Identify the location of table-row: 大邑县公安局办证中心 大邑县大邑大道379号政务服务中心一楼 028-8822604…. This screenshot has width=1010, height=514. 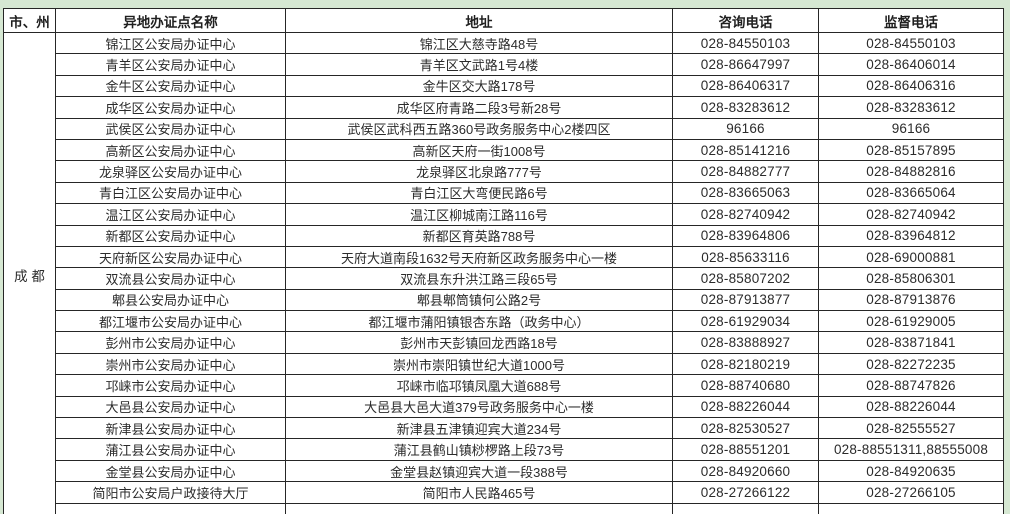
(504, 407).